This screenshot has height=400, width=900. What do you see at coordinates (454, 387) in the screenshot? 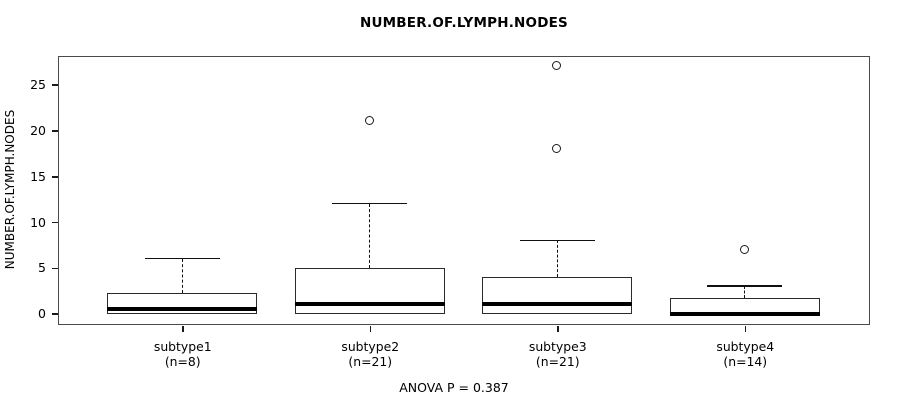
I see `anova-annotation: ANOVA P = 0.387` at bounding box center [454, 387].